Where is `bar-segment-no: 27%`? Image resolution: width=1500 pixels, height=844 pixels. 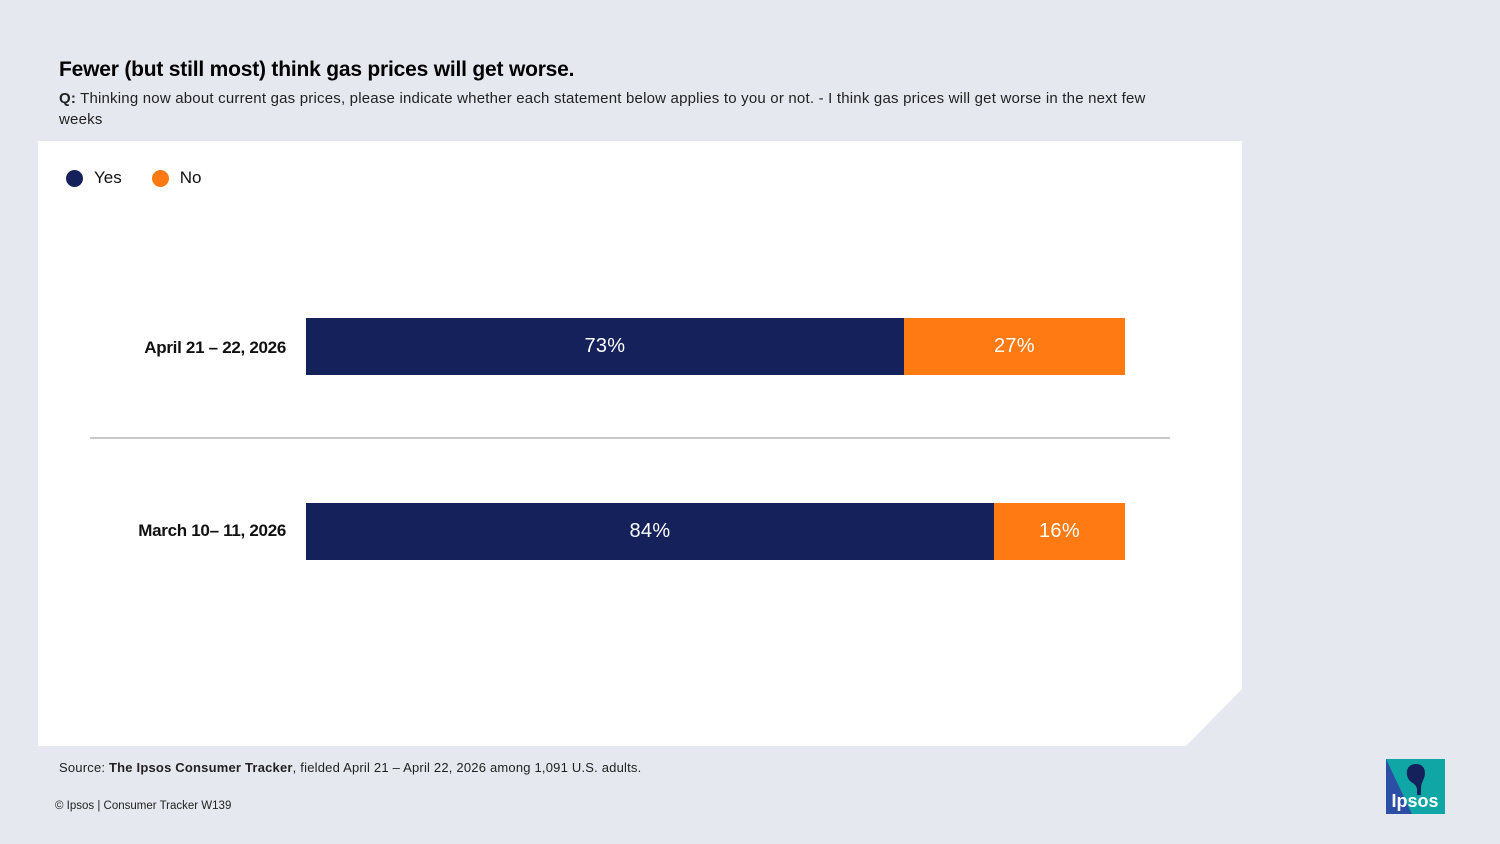
bar-segment-no: 27% is located at coordinates (1014, 346).